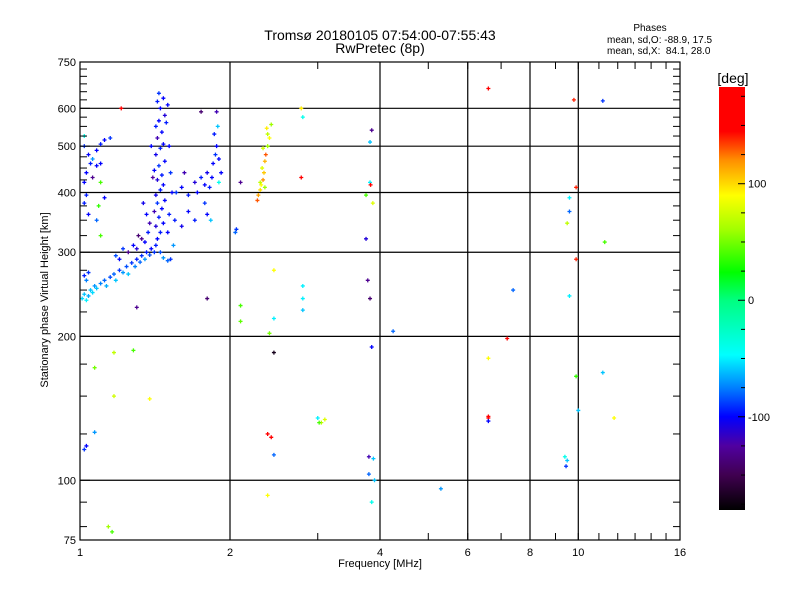 The image size is (800, 600). What do you see at coordinates (67, 147) in the screenshot?
I see `y-tick-label: 500` at bounding box center [67, 147].